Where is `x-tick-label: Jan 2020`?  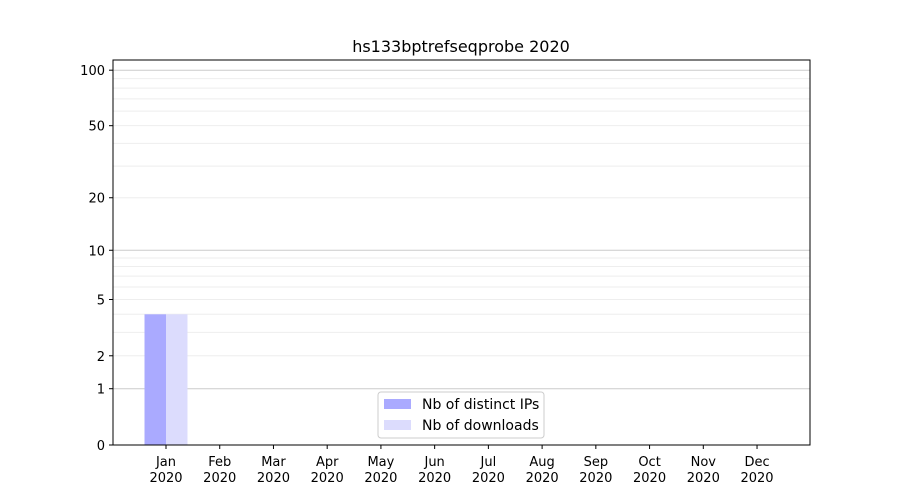 x-tick-label: Jan 2020 is located at coordinates (165, 470).